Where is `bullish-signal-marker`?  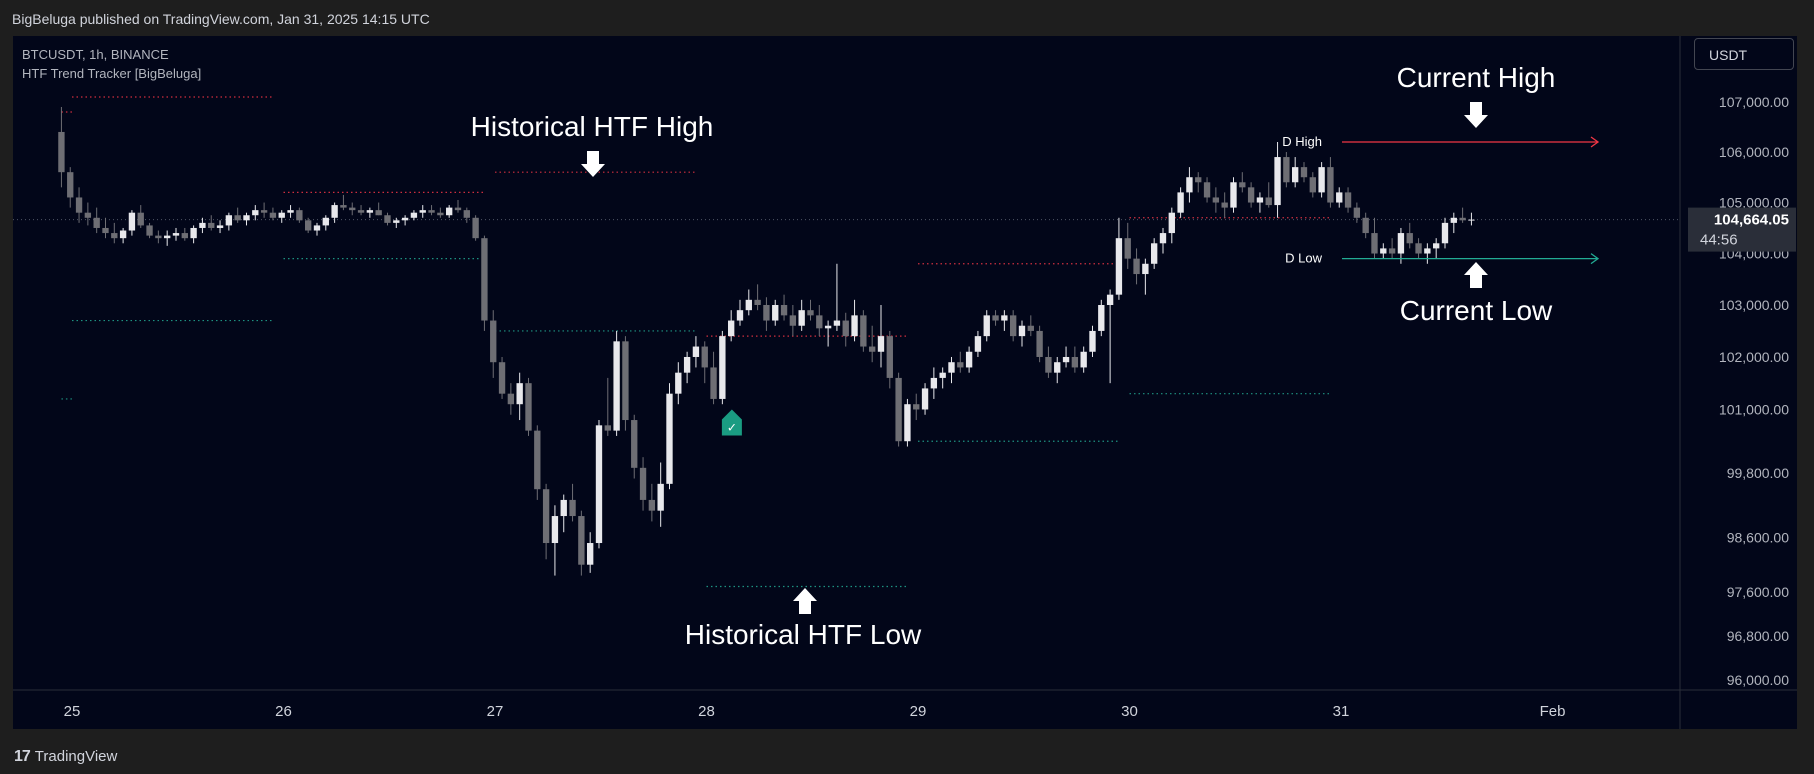 bullish-signal-marker is located at coordinates (731, 422).